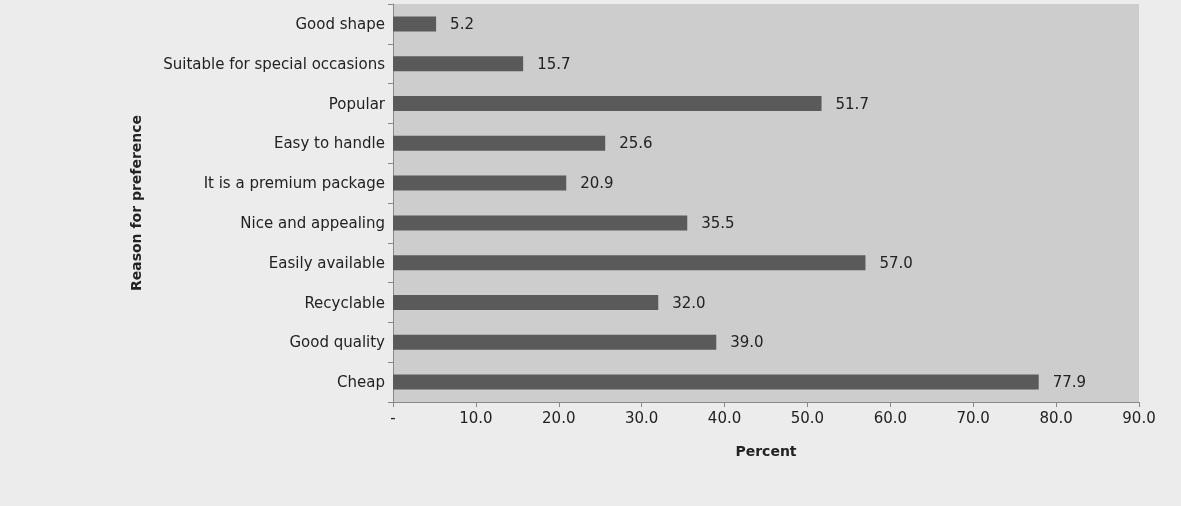  I want to click on x-tick-label: 40.0, so click(724, 417).